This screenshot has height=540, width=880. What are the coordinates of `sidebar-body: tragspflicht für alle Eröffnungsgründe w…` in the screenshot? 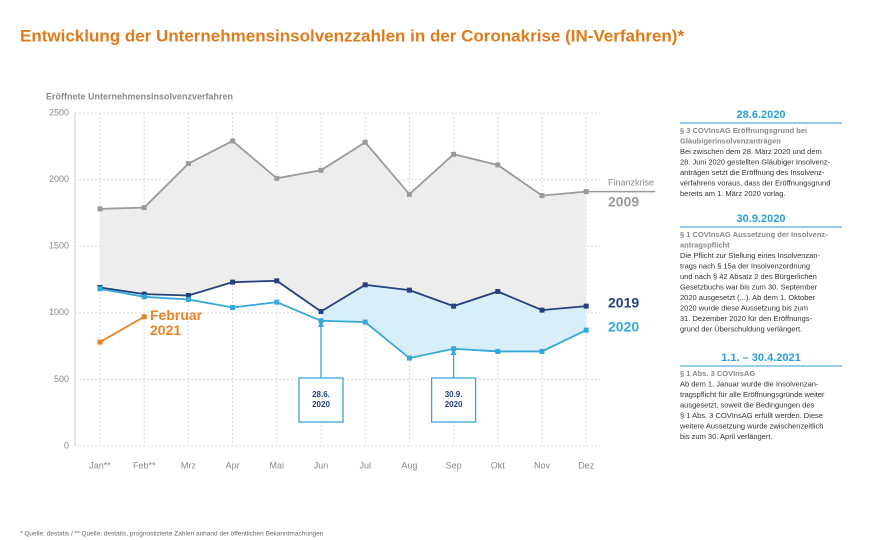 It's located at (752, 394).